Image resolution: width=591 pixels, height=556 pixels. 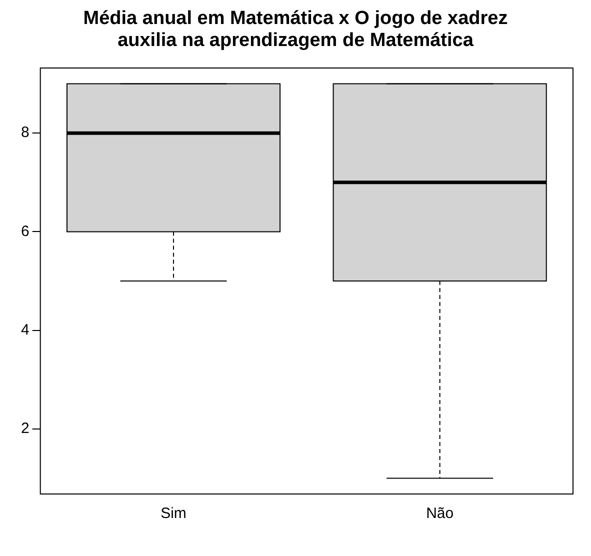 I want to click on x-tick-label: Não, so click(x=440, y=513).